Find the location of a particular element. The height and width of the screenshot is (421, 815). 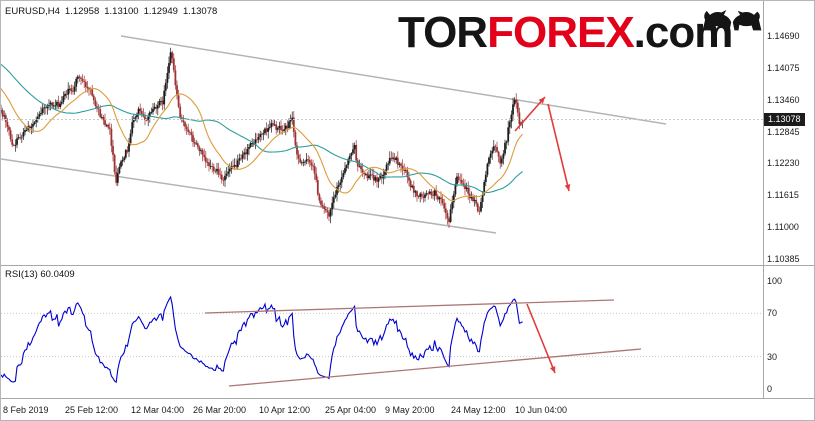

price-axis-label: 1.11615 is located at coordinates (783, 195).